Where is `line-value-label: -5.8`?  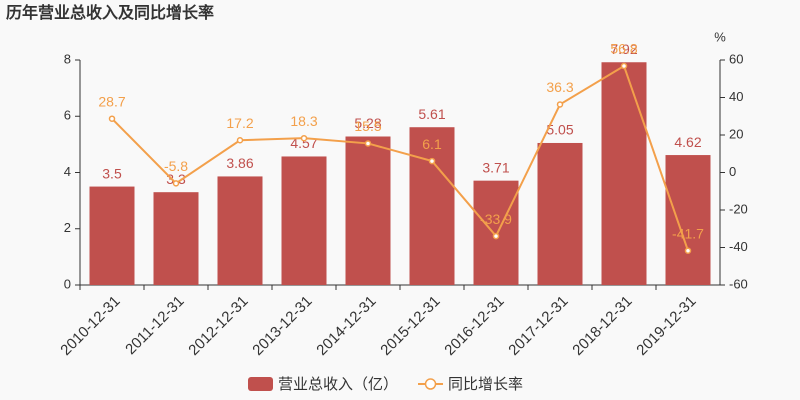 line-value-label: -5.8 is located at coordinates (176, 166).